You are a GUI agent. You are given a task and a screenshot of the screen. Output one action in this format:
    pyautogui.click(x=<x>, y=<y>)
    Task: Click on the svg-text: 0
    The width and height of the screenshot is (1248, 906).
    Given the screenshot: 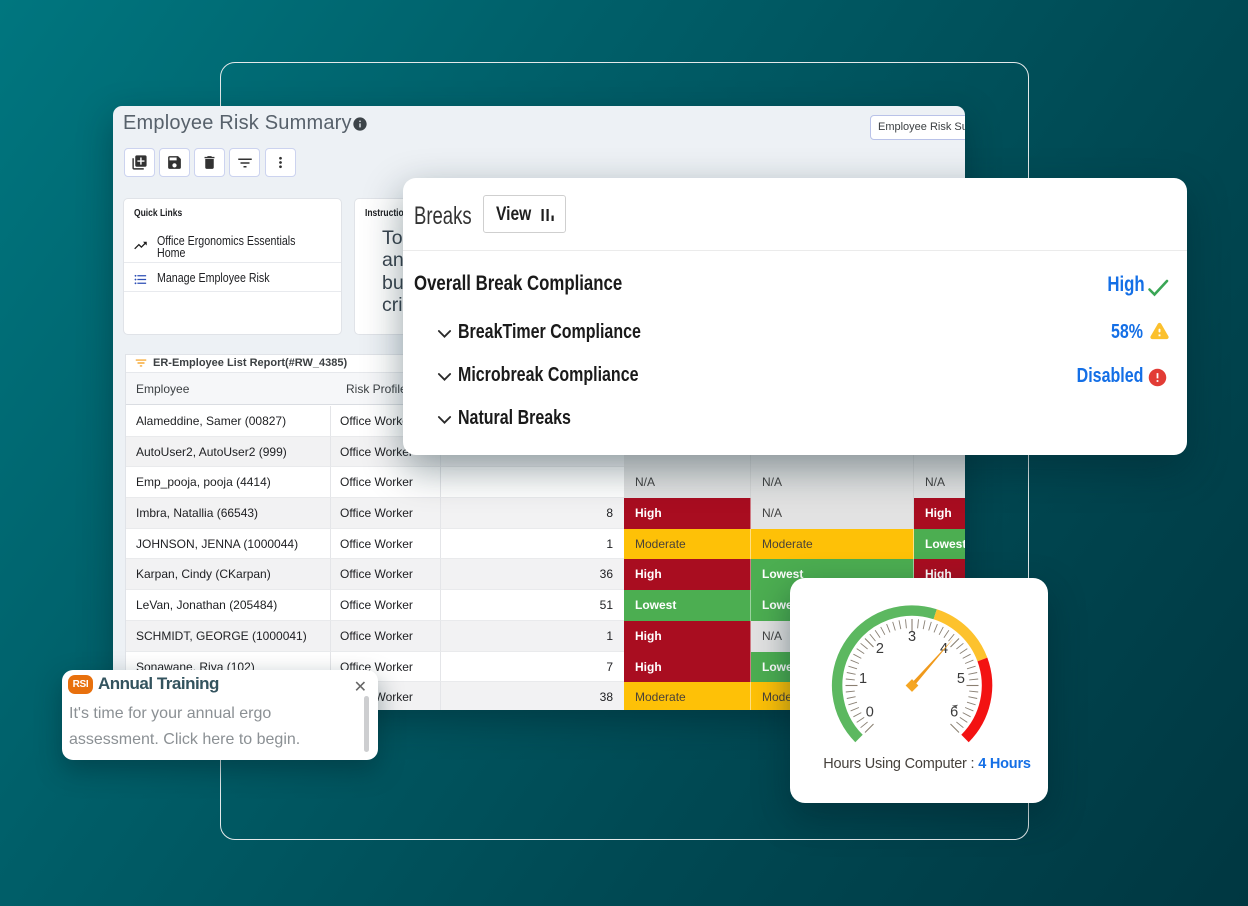 What is the action you would take?
    pyautogui.click(x=870, y=712)
    